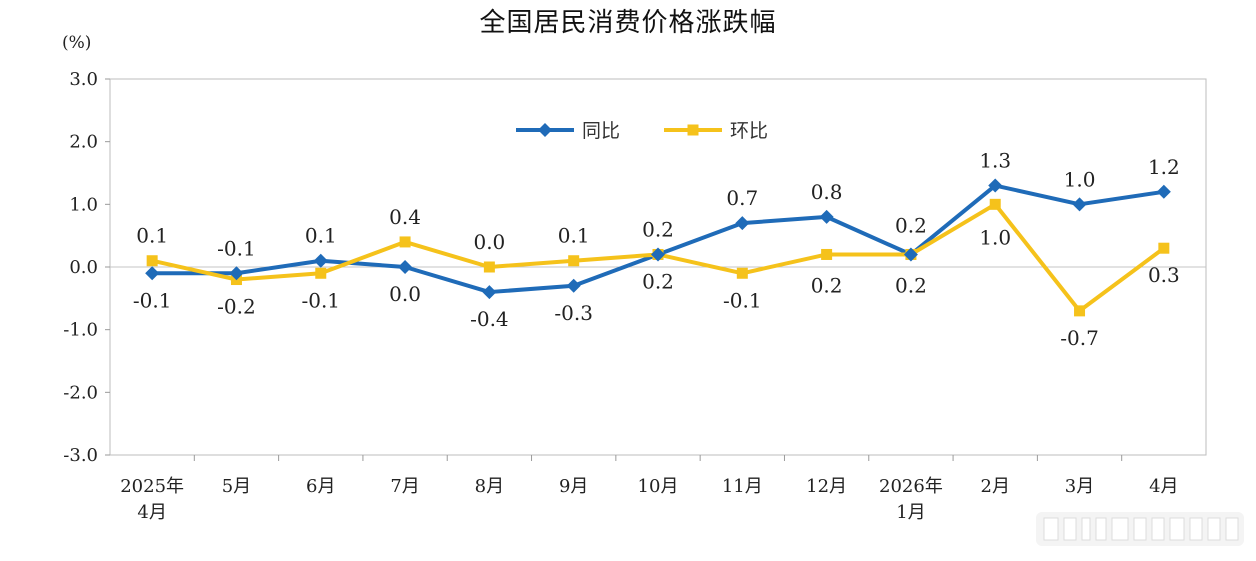  What do you see at coordinates (152, 486) in the screenshot?
I see `x-tick-label: 2025年` at bounding box center [152, 486].